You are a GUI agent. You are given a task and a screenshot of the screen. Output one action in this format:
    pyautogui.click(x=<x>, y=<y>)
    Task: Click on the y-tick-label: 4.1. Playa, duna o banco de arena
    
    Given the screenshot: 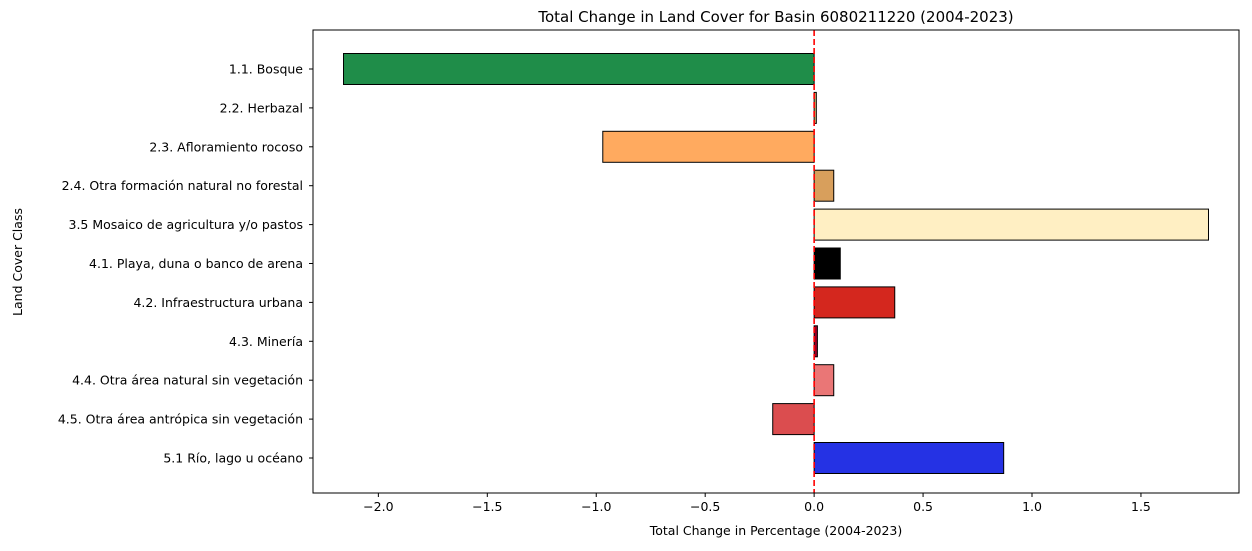 What is the action you would take?
    pyautogui.click(x=196, y=263)
    